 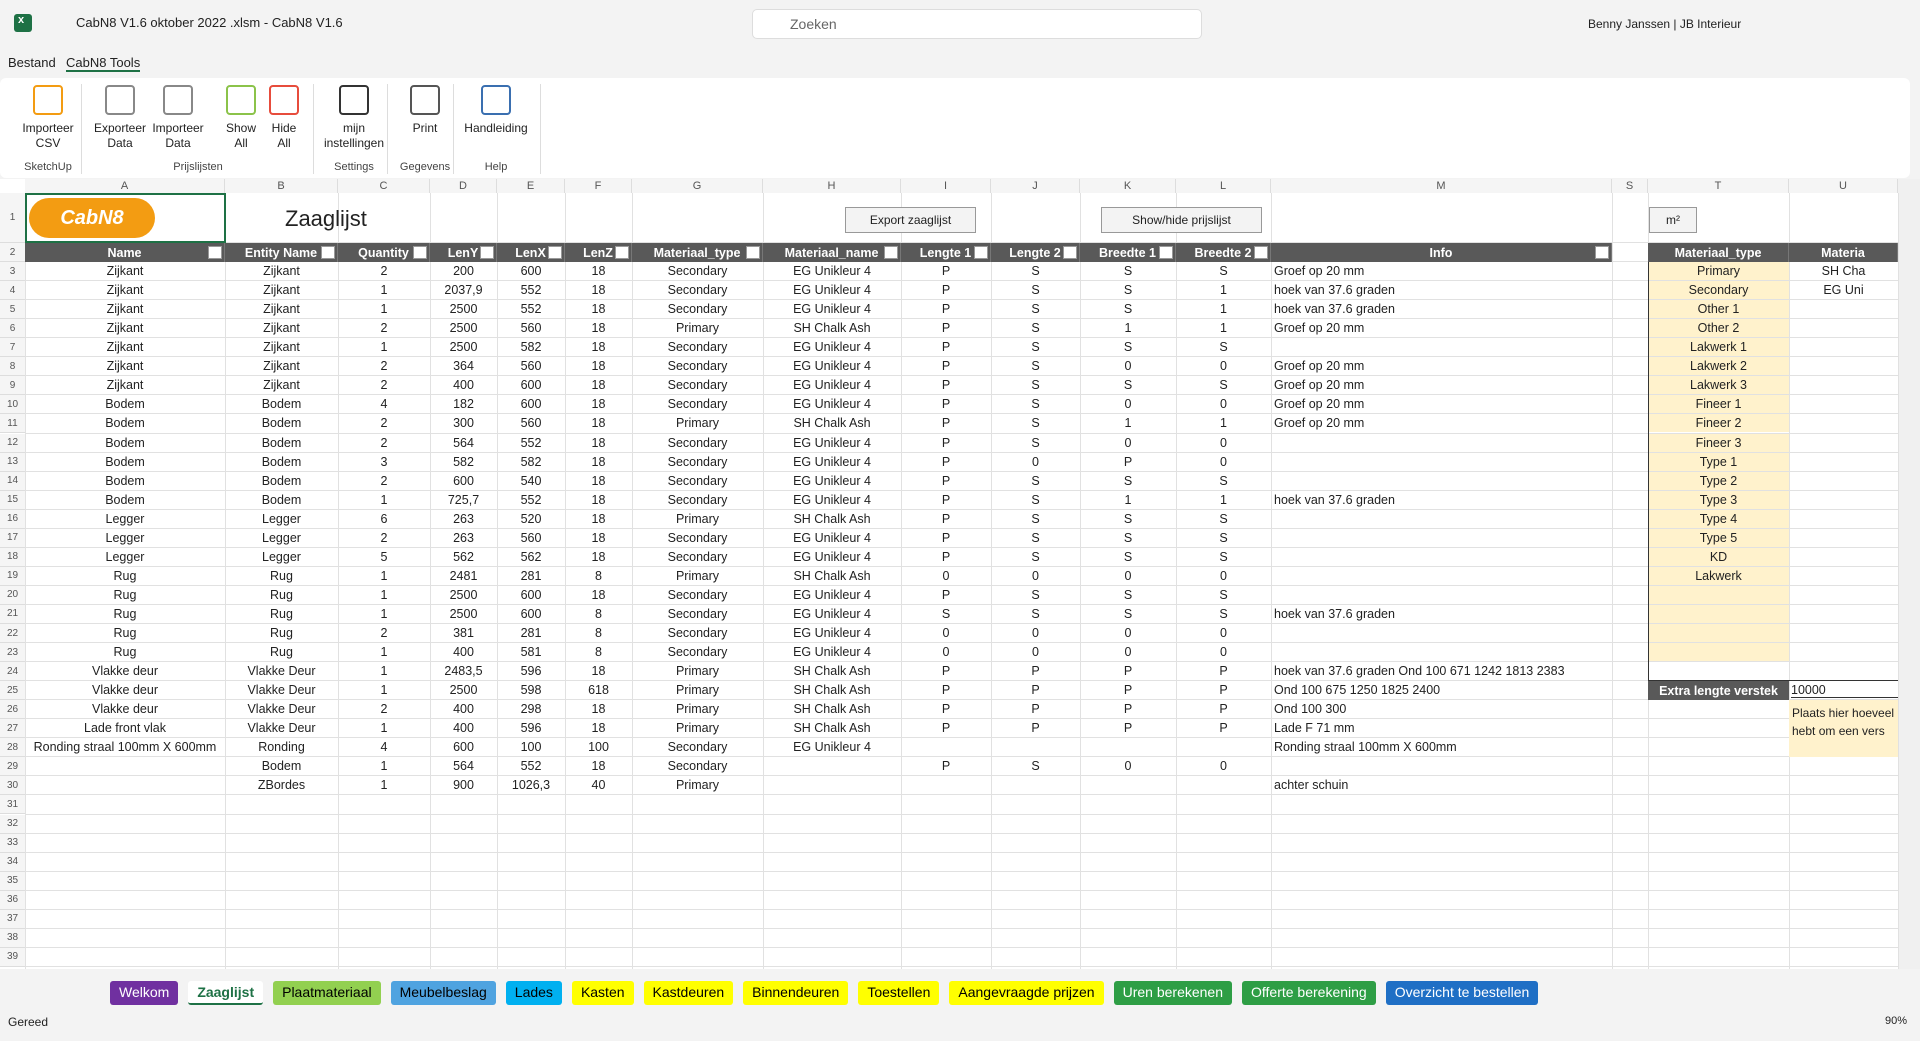 What do you see at coordinates (354, 143) in the screenshot?
I see `ribbon-button-label: instellingen` at bounding box center [354, 143].